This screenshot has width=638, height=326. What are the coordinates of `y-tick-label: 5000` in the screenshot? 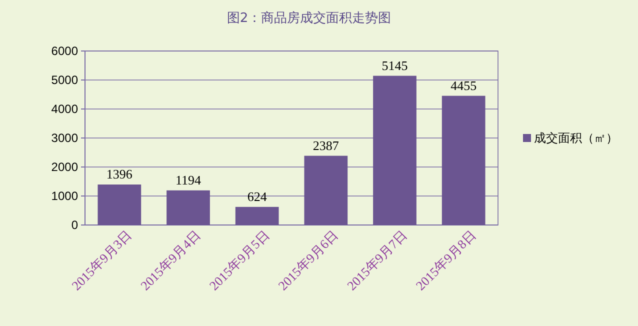 It's located at (64, 79).